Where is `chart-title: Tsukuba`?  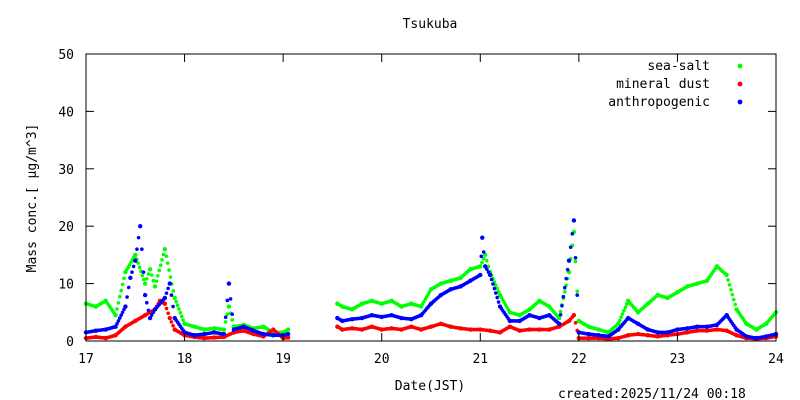
chart-title: Tsukuba is located at coordinates (430, 24).